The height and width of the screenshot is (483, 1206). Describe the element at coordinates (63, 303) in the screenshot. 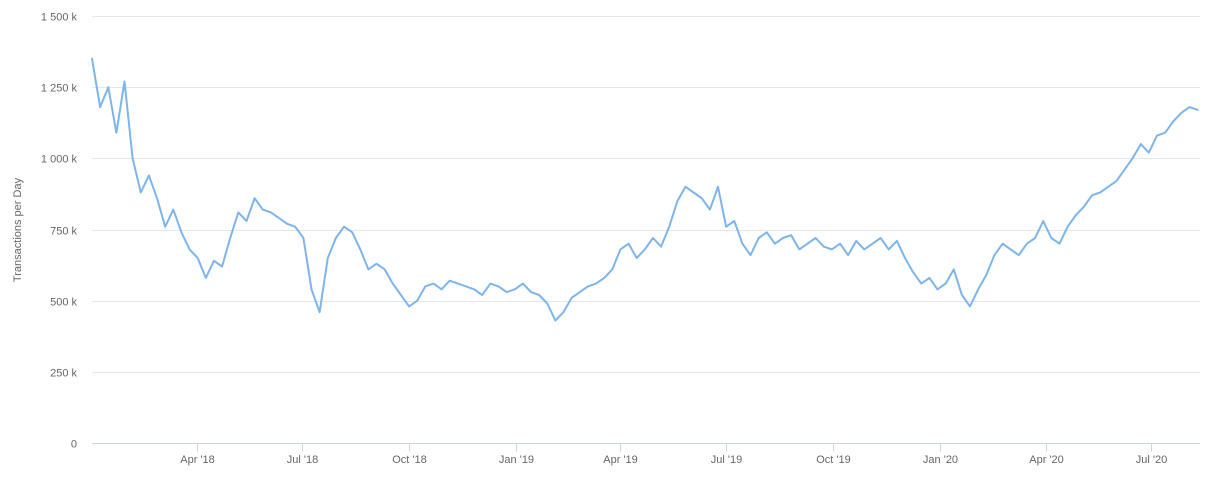

I see `y-tick-label: 500 k` at that location.